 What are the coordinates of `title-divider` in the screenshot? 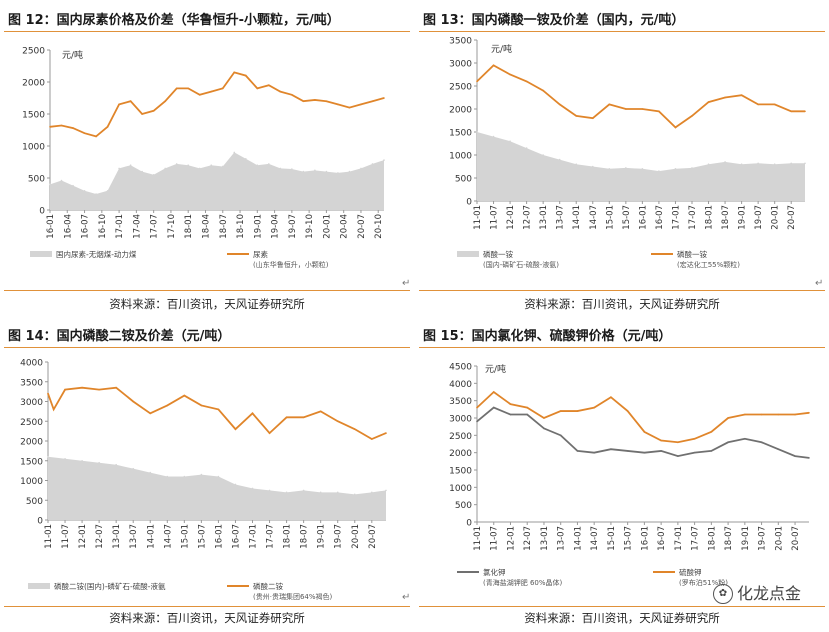 It's located at (207, 347).